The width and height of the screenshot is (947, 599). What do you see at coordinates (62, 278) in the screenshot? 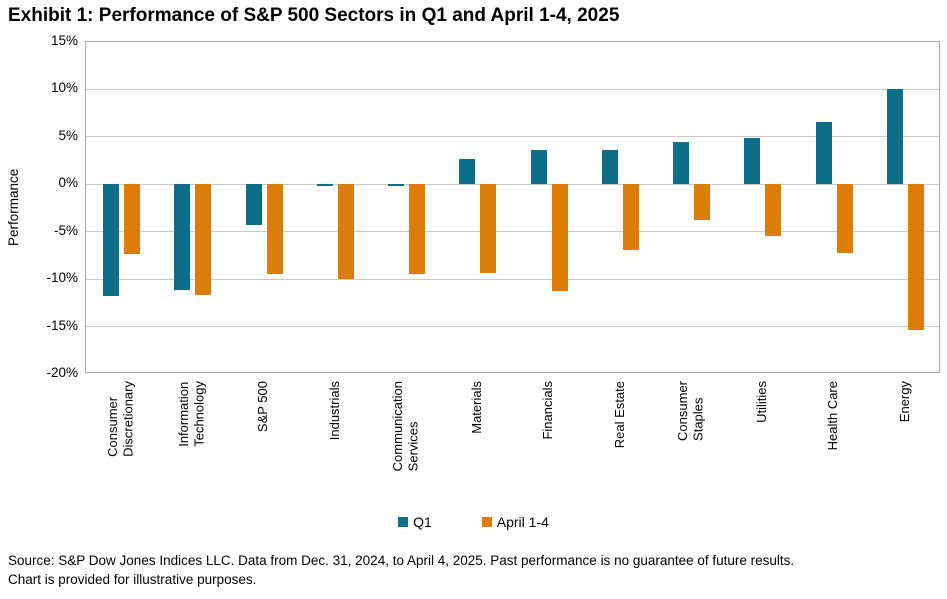
I see `y-tick-label: -10%` at bounding box center [62, 278].